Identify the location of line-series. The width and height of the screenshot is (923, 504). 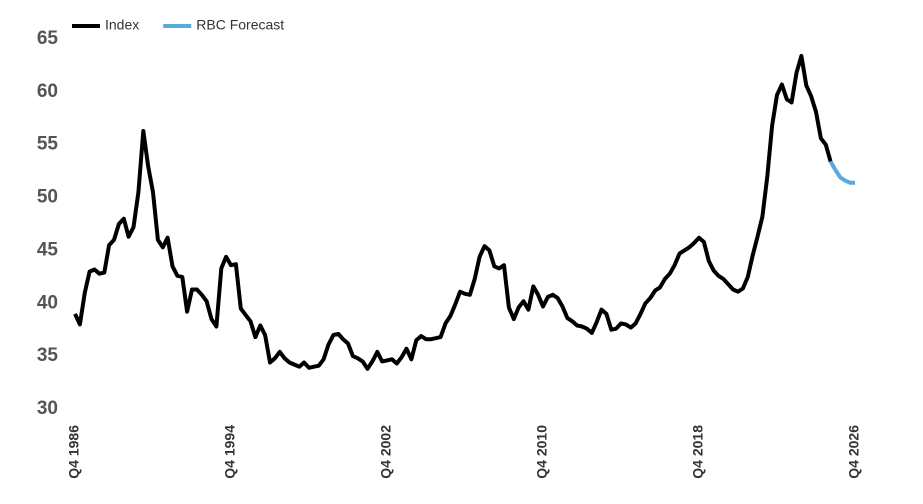
(841, 172).